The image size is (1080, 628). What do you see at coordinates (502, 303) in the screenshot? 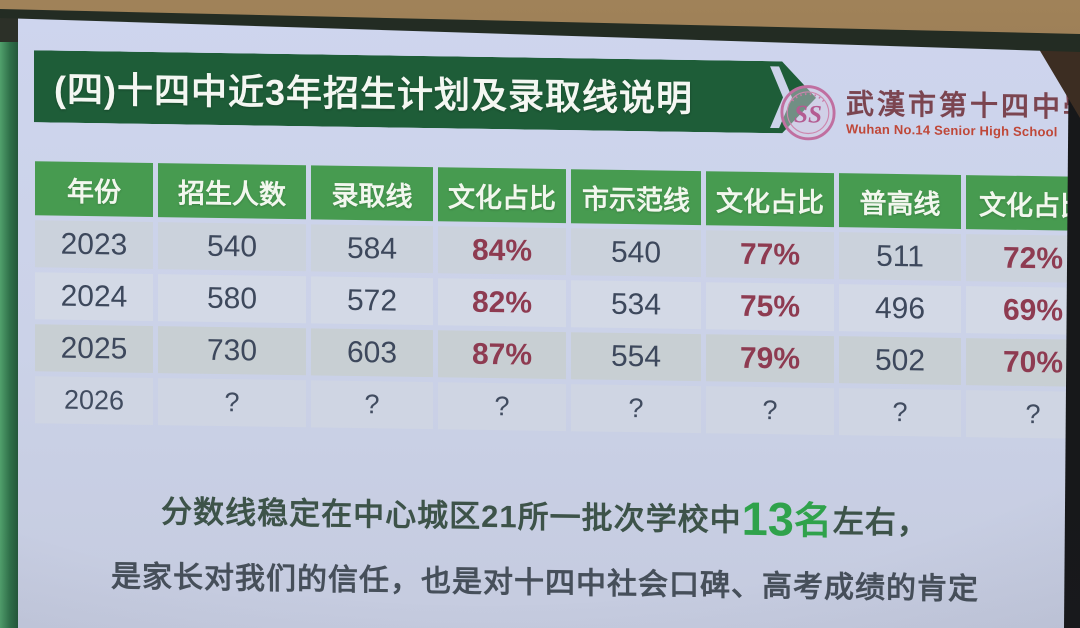
I see `cell-culture-ratio: 82%` at bounding box center [502, 303].